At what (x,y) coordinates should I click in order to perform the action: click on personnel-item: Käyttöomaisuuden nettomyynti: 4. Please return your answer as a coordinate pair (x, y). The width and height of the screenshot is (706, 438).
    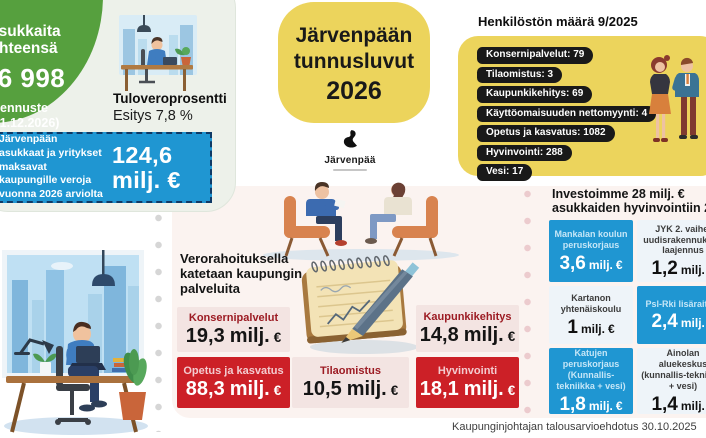
    Looking at the image, I should click on (567, 113).